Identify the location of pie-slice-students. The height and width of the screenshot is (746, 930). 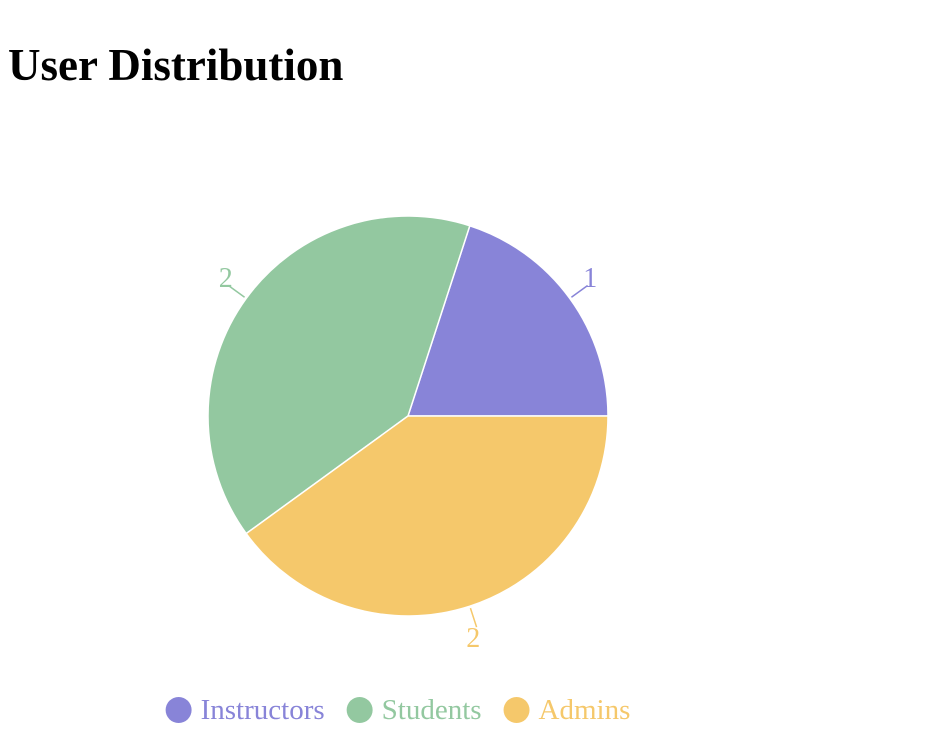
(339, 375).